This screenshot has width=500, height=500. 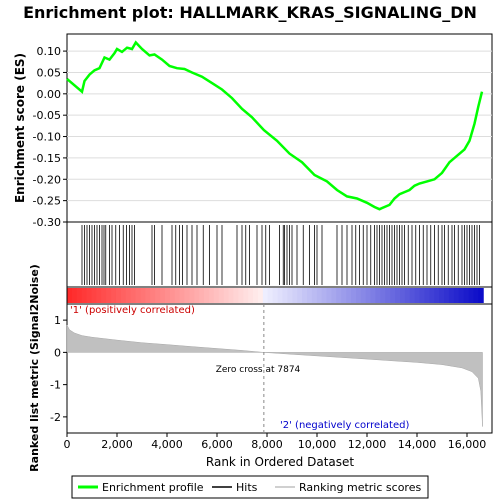 I want to click on metric-y-tick-label: -2, so click(x=55, y=417).